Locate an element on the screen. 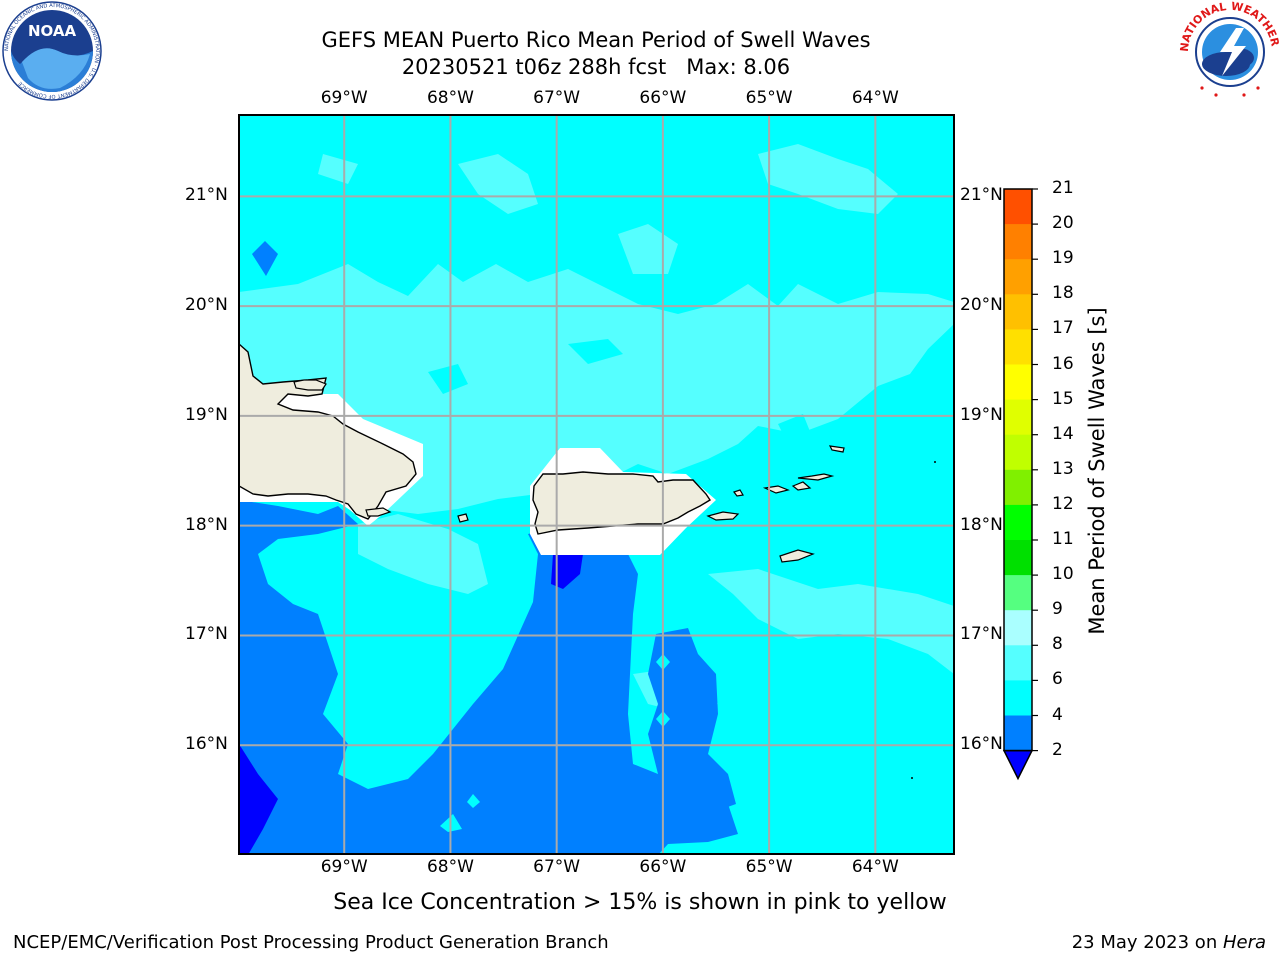  lat-tick-label-left: 19°N is located at coordinates (206, 414).